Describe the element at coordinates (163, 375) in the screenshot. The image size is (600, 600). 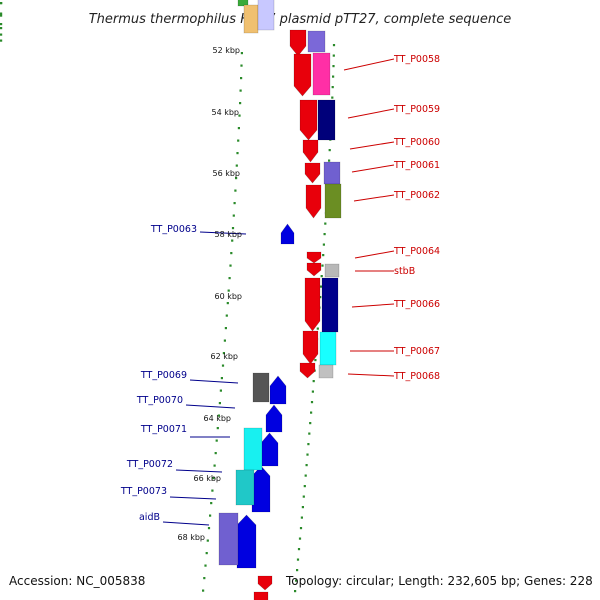
I see `gene-label-tt_p0069: TT_P0069` at that location.